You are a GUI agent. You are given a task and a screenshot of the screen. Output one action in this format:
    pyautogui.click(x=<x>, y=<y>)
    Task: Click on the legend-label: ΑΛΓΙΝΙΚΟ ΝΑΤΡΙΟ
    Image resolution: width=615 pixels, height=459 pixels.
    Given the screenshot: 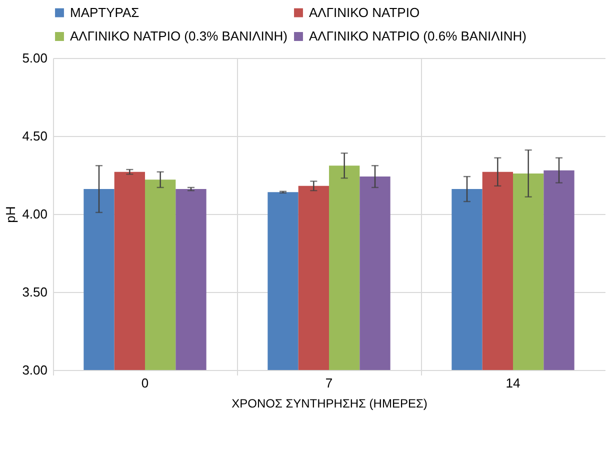 What is the action you would take?
    pyautogui.click(x=364, y=12)
    